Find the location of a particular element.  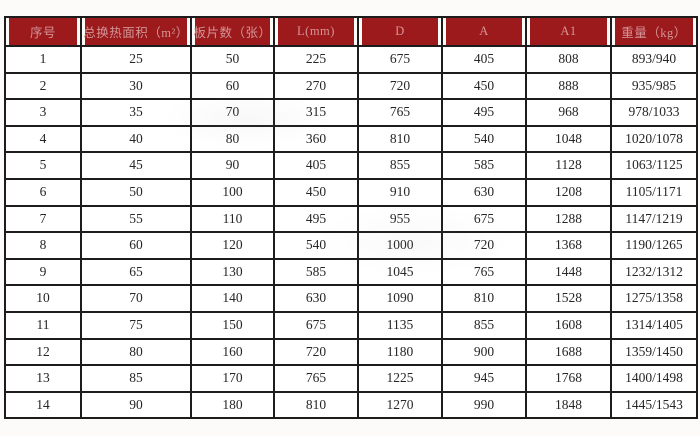

table-cell: 75 is located at coordinates (136, 325).